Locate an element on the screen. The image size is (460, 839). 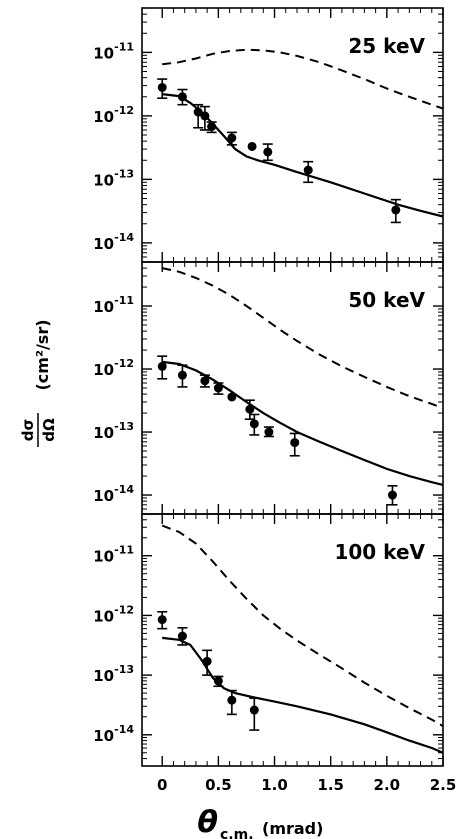
x-tick-label: 0.5 is located at coordinates (218, 785).